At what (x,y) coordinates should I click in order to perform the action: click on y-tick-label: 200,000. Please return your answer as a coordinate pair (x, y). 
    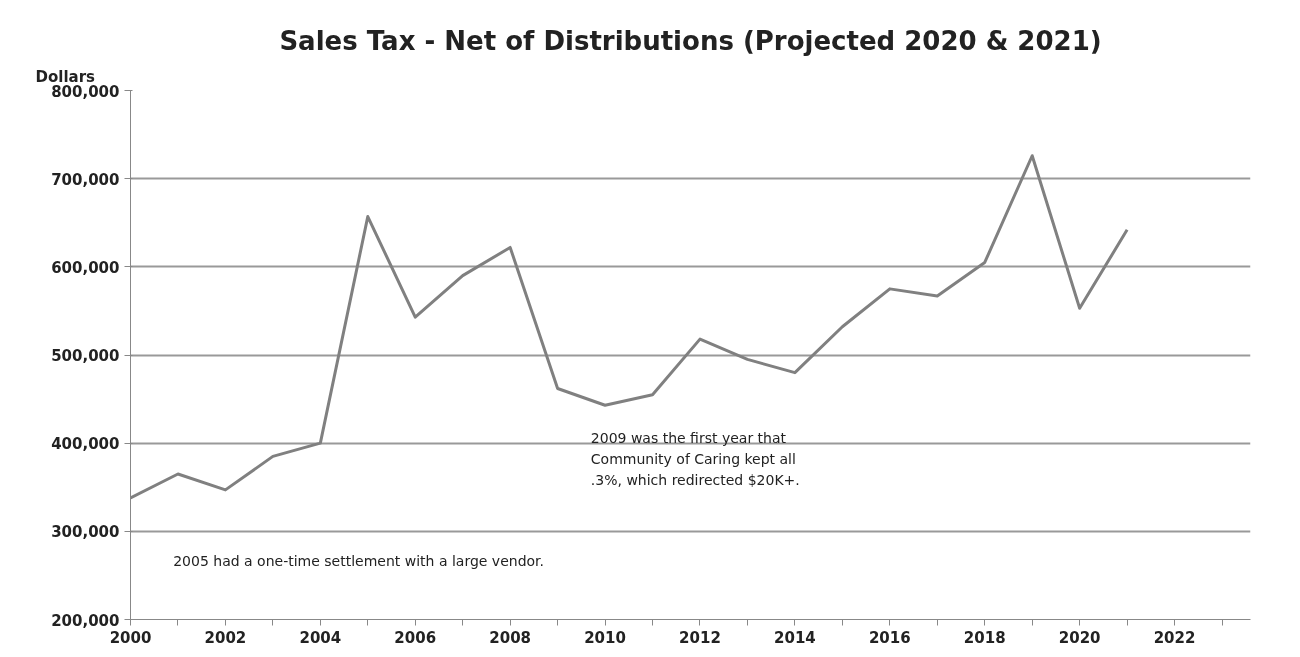
    Looking at the image, I should click on (85, 620).